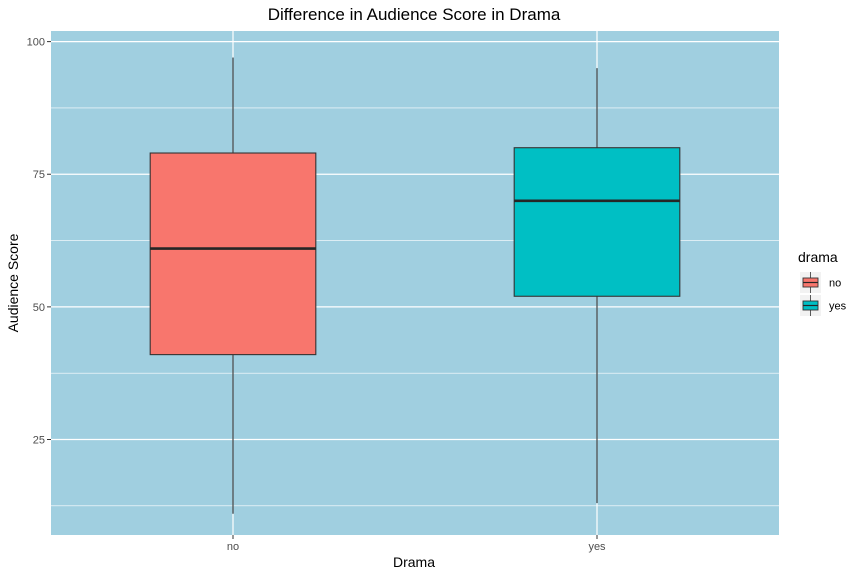 This screenshot has height=576, width=864. I want to click on legend-label: yes, so click(838, 307).